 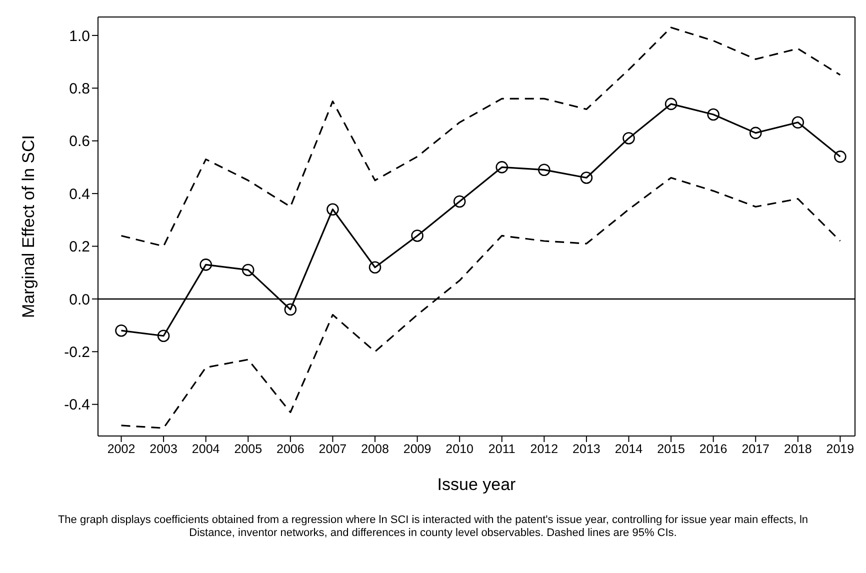 I want to click on x-tick-label: 2004, so click(x=206, y=449).